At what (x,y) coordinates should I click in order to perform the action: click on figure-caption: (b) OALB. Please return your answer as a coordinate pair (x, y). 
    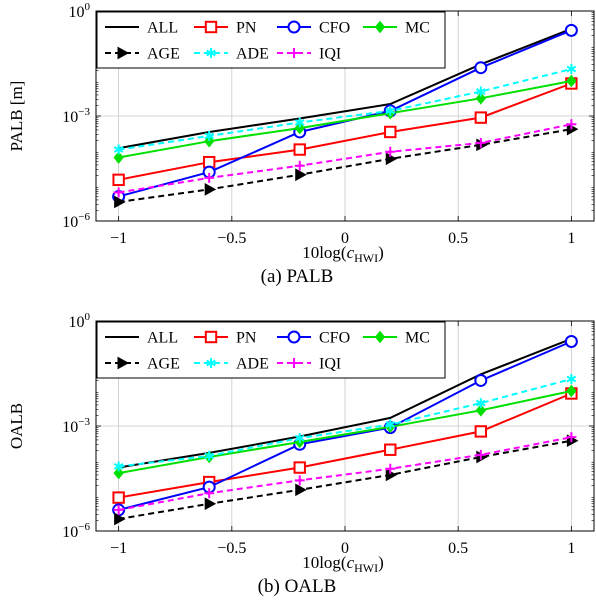
    Looking at the image, I should click on (297, 586).